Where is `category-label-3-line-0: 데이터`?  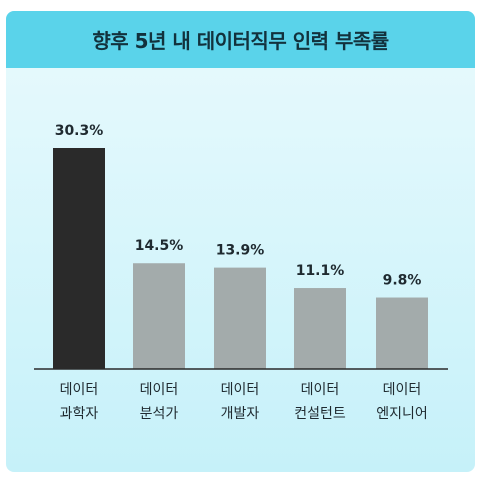
category-label-3-line-0: 데이터 is located at coordinates (320, 390).